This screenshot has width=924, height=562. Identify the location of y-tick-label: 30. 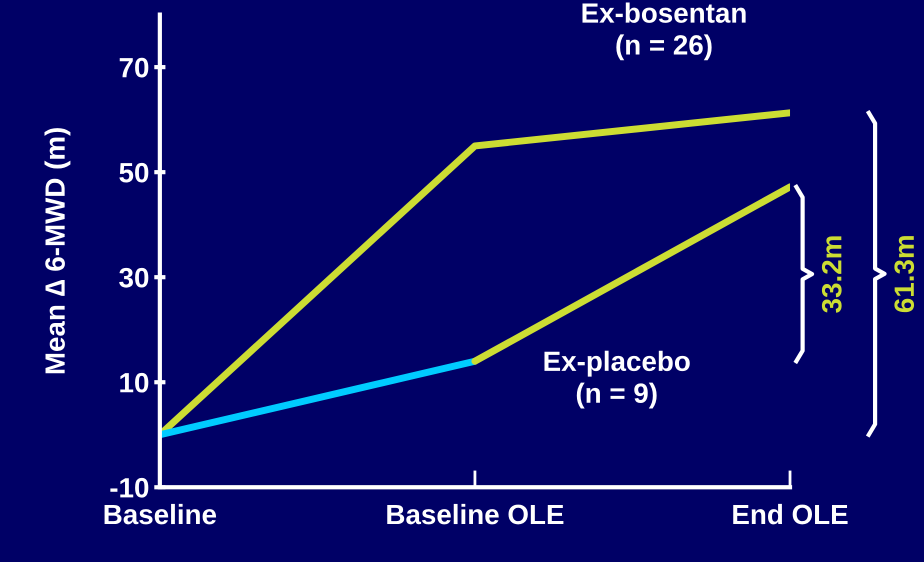
(133, 278).